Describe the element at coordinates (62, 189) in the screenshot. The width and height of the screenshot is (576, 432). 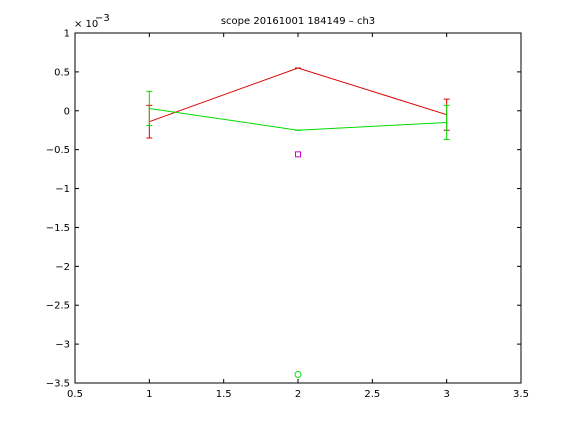
I see `y-tick-label: −1` at that location.